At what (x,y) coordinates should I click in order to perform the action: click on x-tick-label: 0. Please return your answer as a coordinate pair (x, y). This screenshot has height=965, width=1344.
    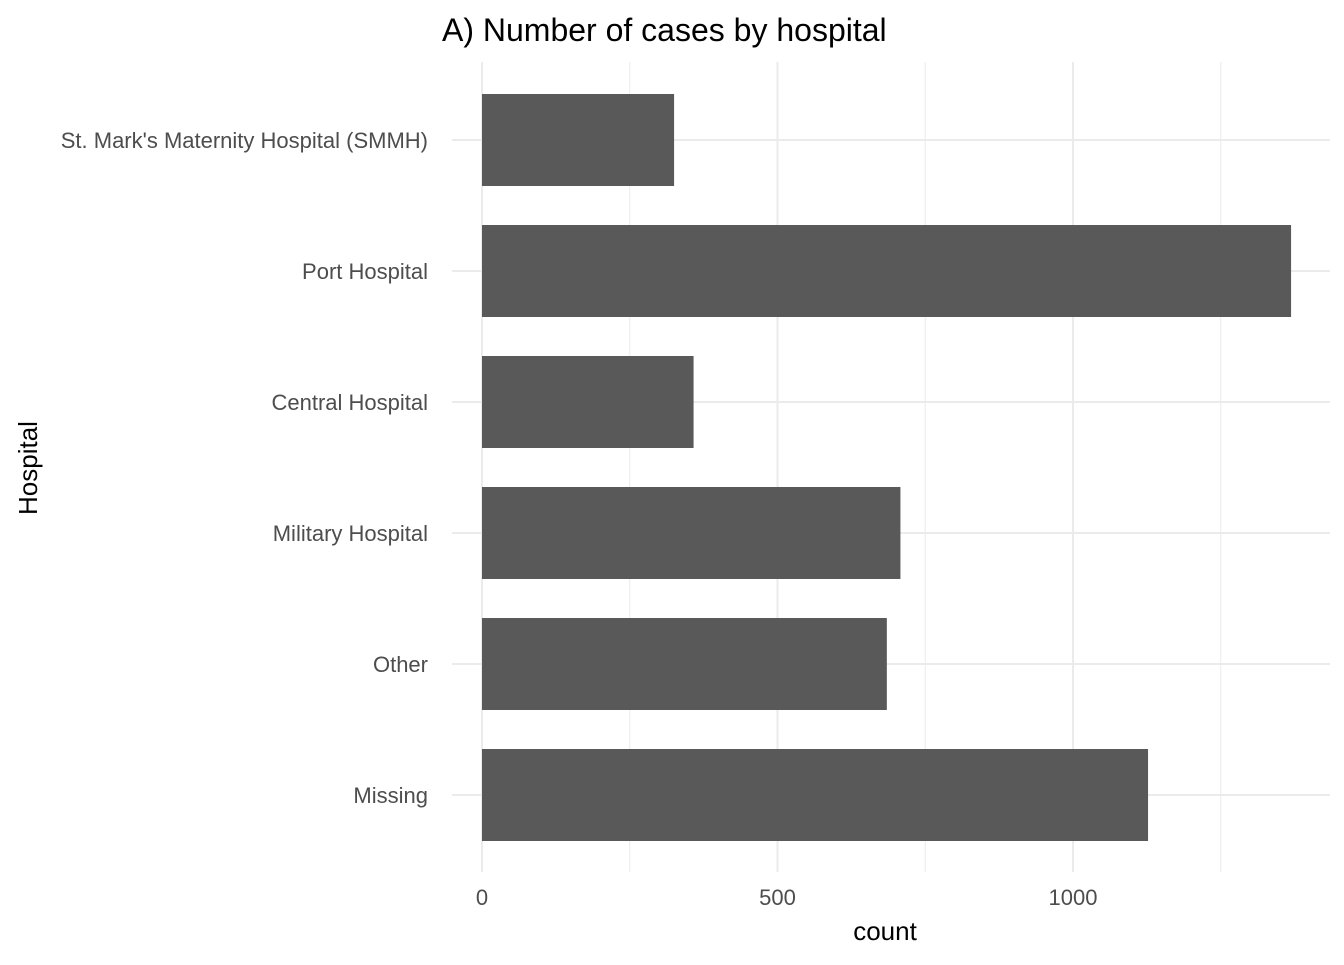
    Looking at the image, I should click on (482, 897).